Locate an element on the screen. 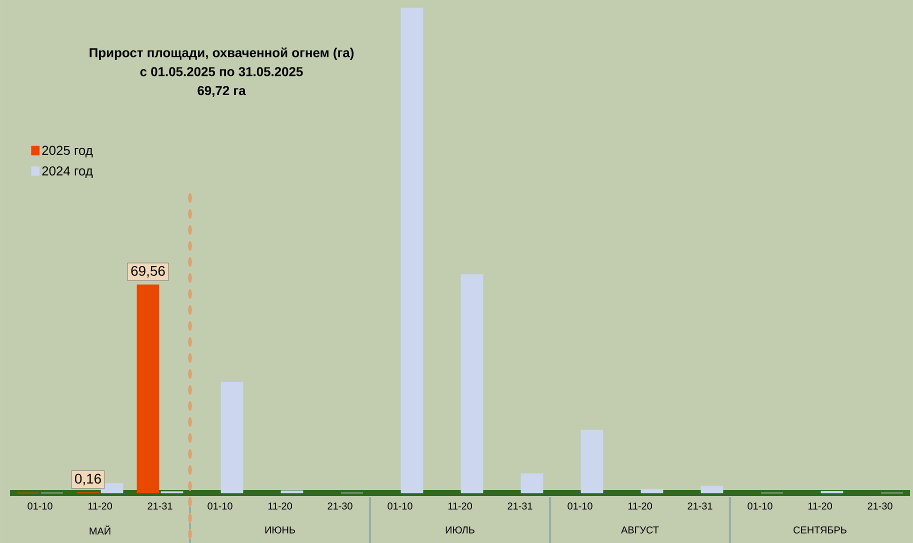 This screenshot has width=913, height=543. text: Прирост площади, охваченной огнем (га) is located at coordinates (222, 53).